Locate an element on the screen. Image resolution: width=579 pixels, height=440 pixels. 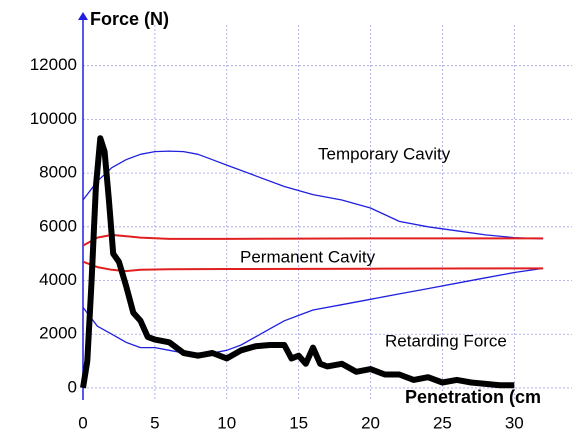
x-tick-label: 25 is located at coordinates (442, 422).